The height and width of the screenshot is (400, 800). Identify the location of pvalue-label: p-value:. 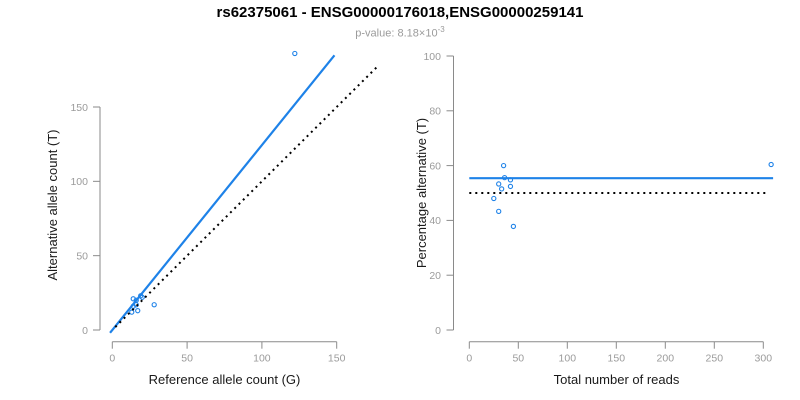
(376, 33).